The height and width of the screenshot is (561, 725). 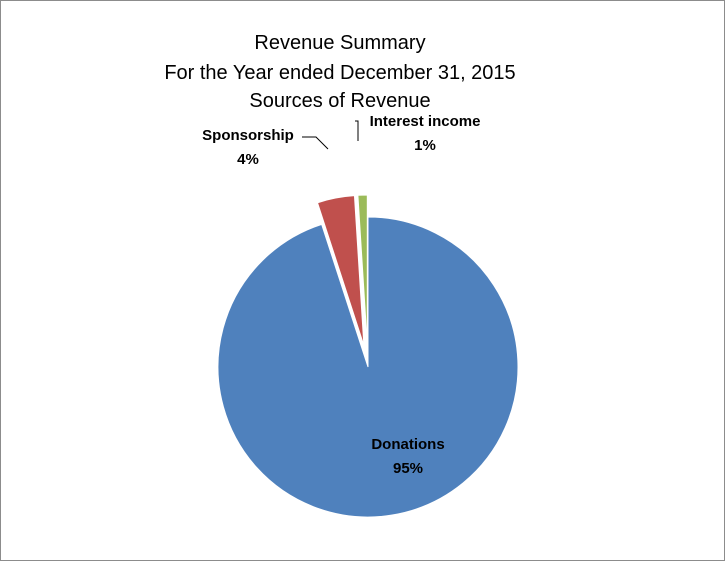 What do you see at coordinates (408, 468) in the screenshot?
I see `slice-percent-donations: 95%` at bounding box center [408, 468].